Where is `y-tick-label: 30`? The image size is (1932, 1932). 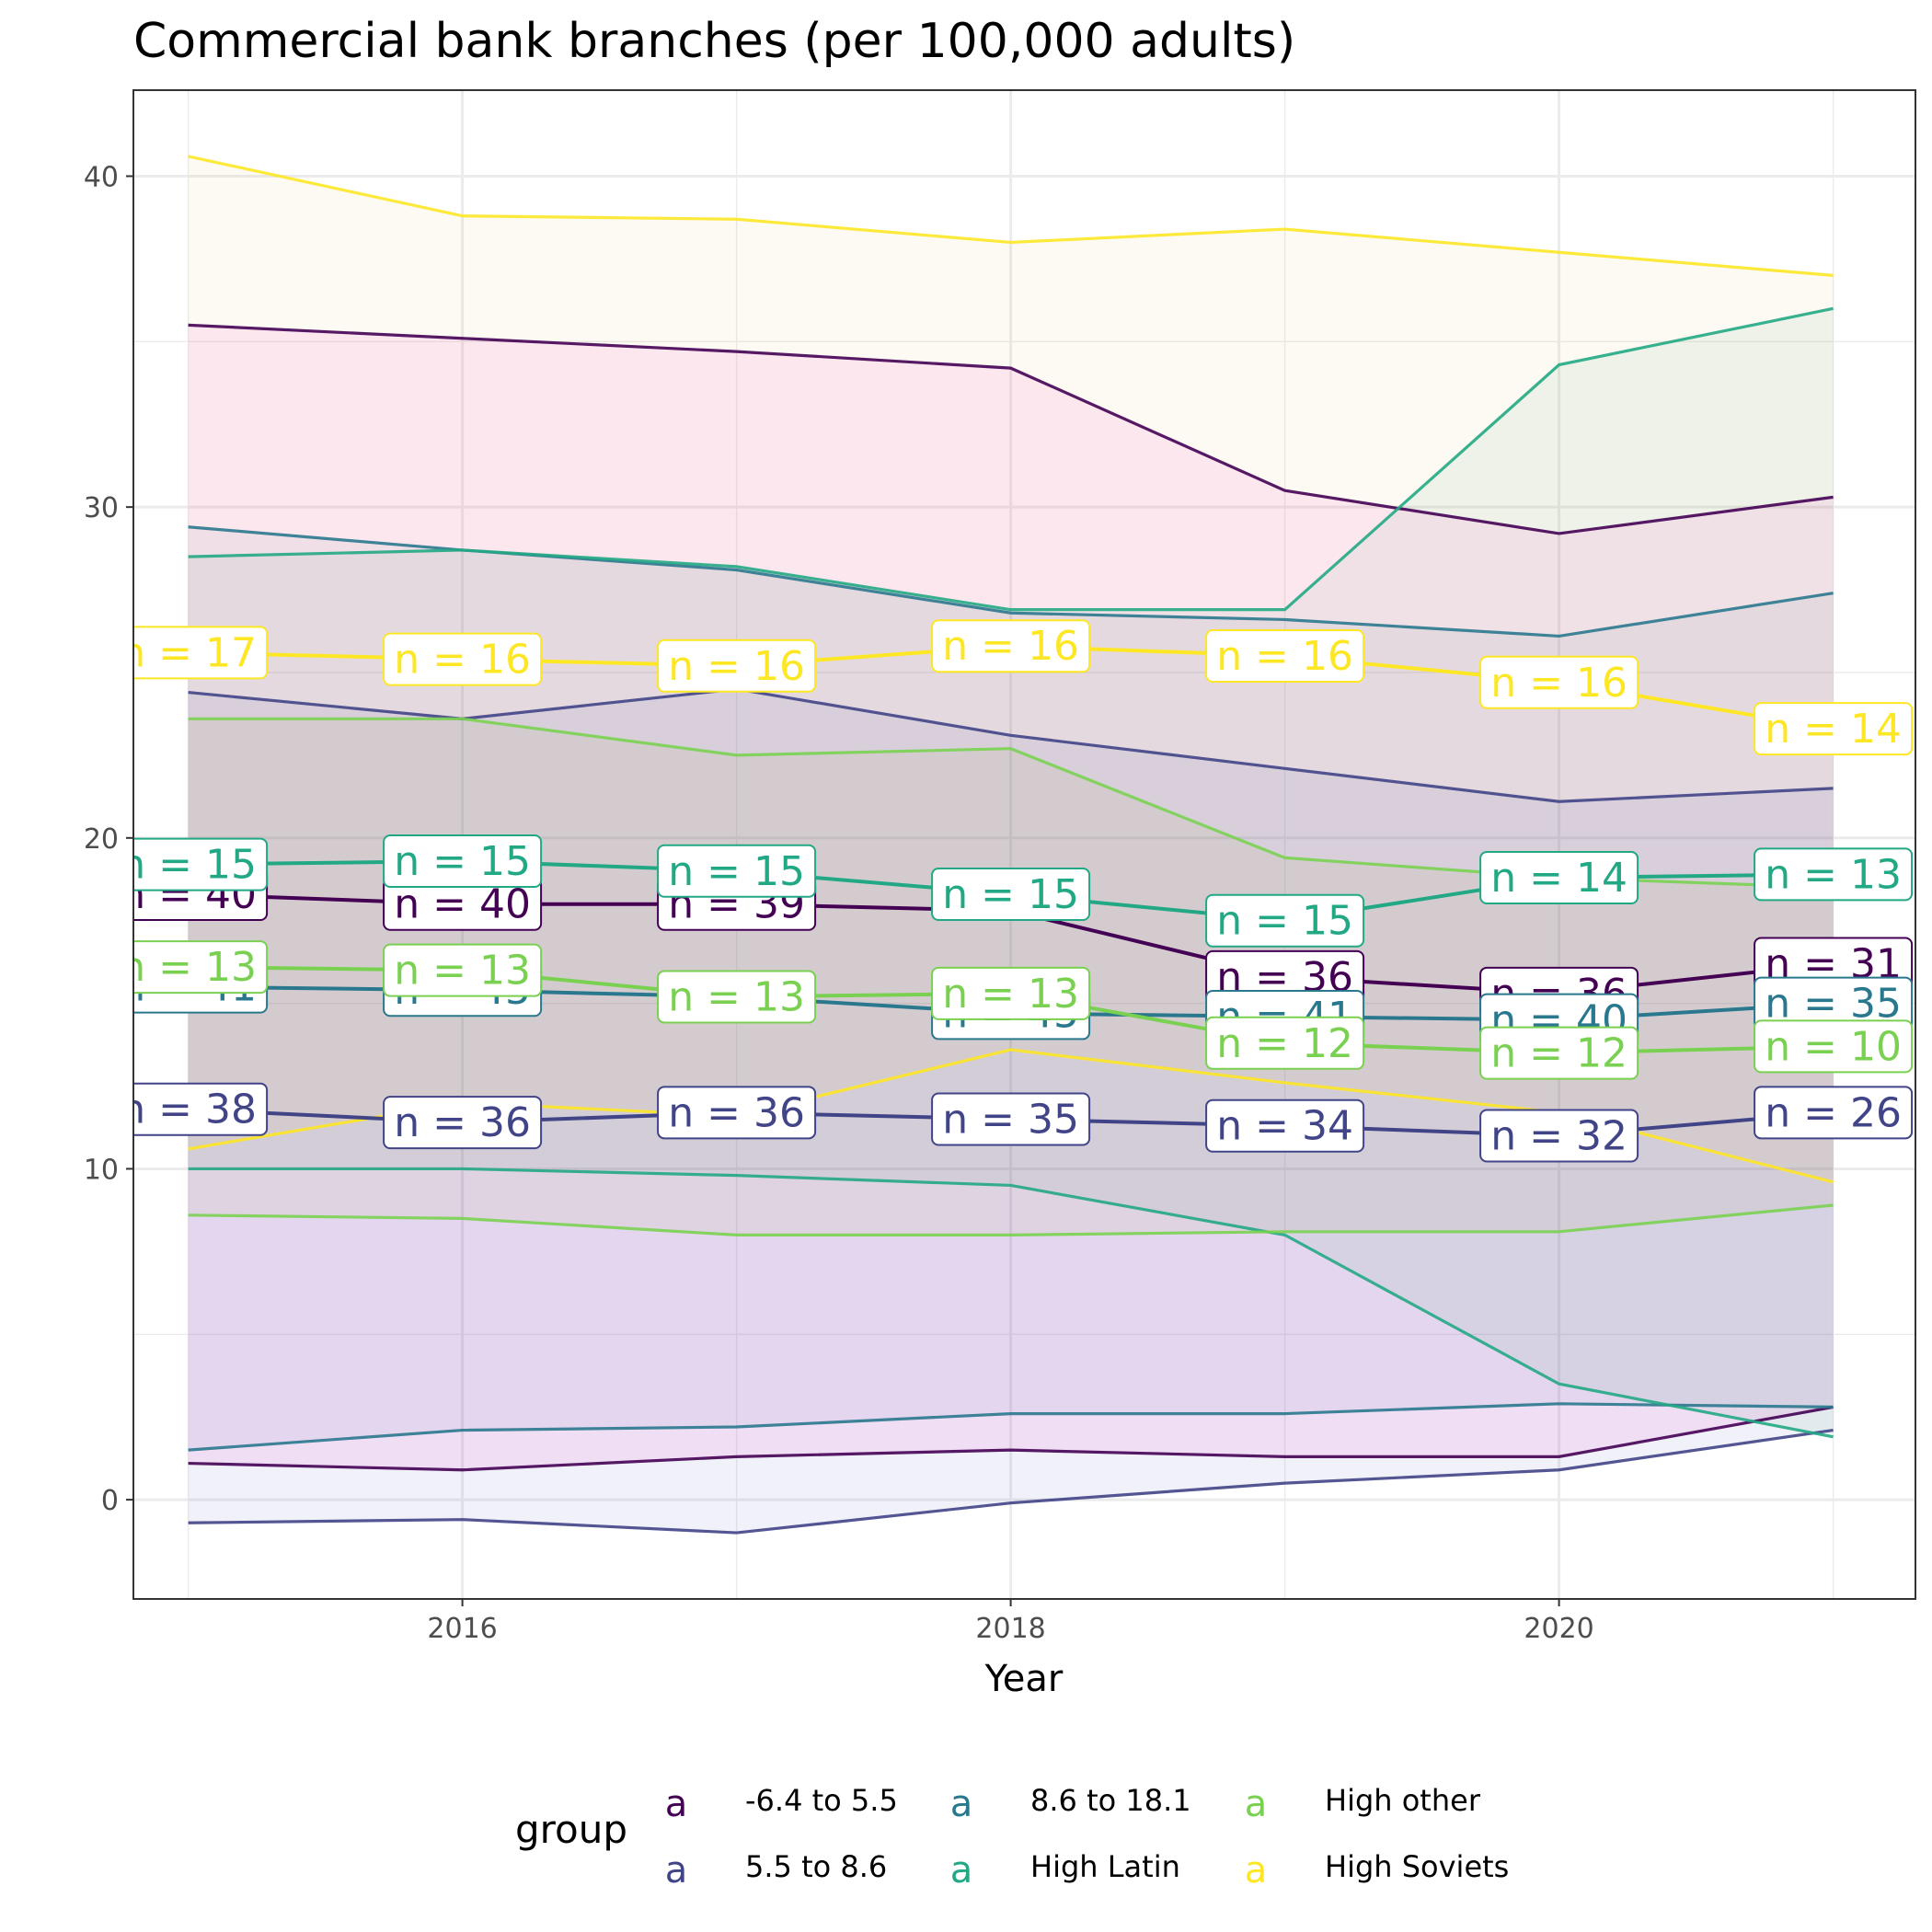
y-tick-label: 30 is located at coordinates (101, 508).